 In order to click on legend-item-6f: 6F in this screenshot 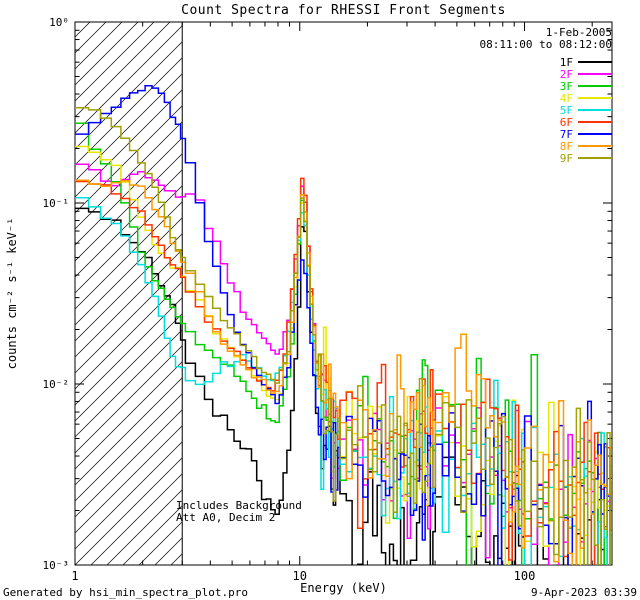, I will do `click(585, 122)`.